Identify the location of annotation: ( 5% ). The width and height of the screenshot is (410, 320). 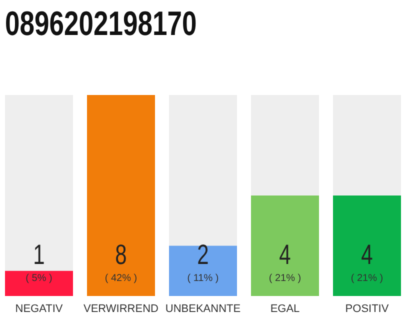
(39, 278).